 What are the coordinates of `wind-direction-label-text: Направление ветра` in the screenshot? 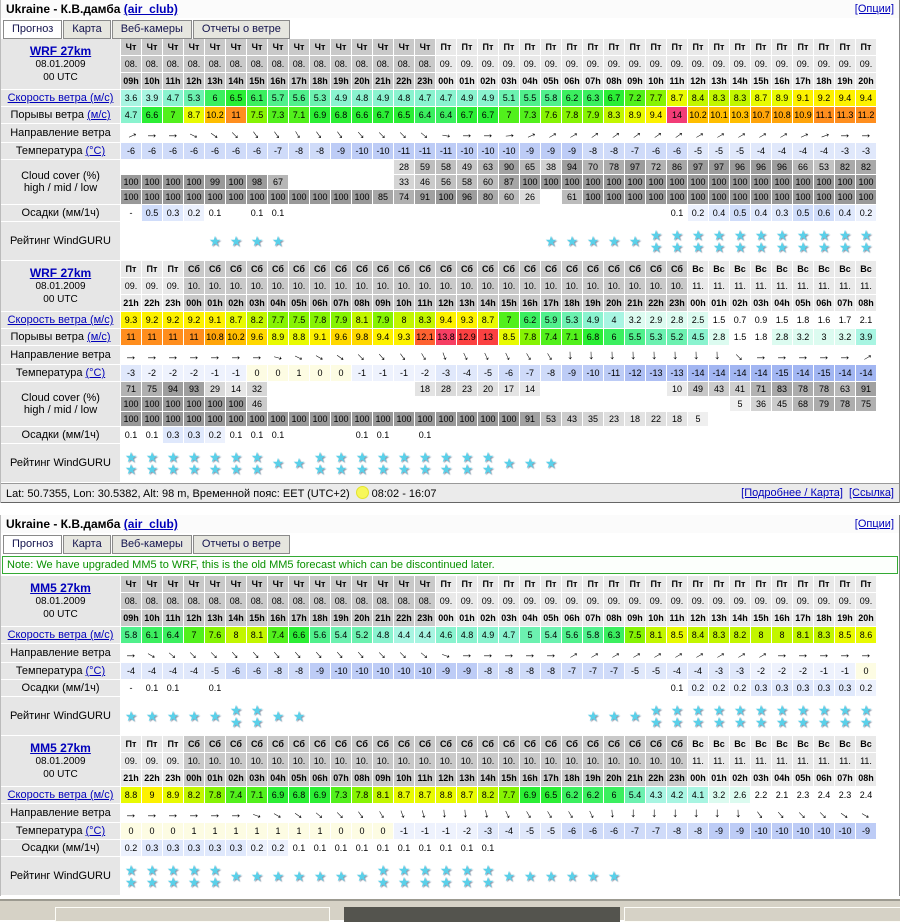 It's located at (60, 355).